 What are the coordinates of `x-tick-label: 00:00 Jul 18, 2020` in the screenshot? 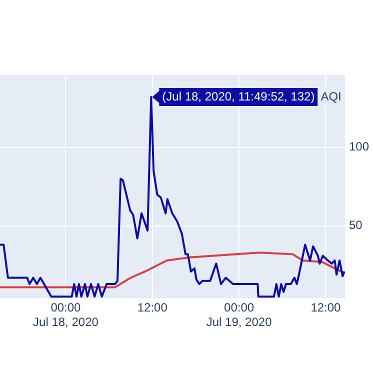 It's located at (66, 315).